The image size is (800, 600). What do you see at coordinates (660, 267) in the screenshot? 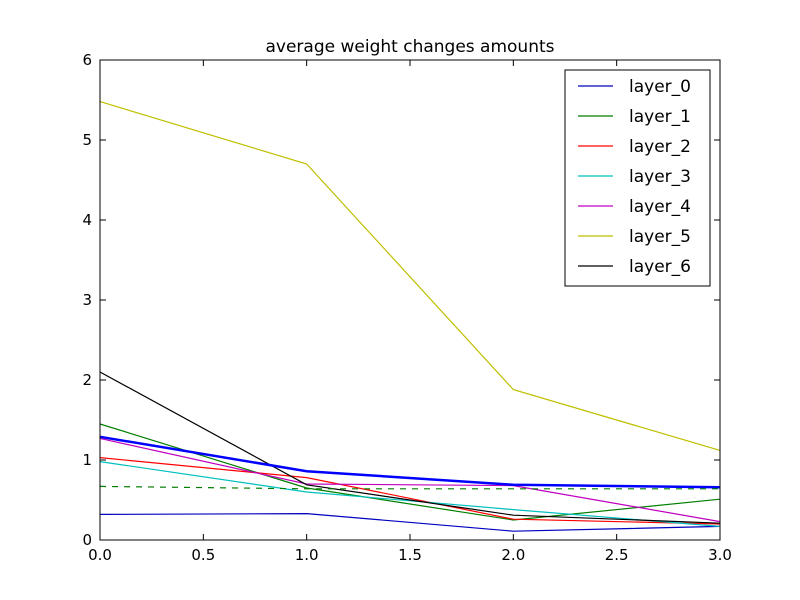
I see `legend-label-layer_6: layer_6` at bounding box center [660, 267].